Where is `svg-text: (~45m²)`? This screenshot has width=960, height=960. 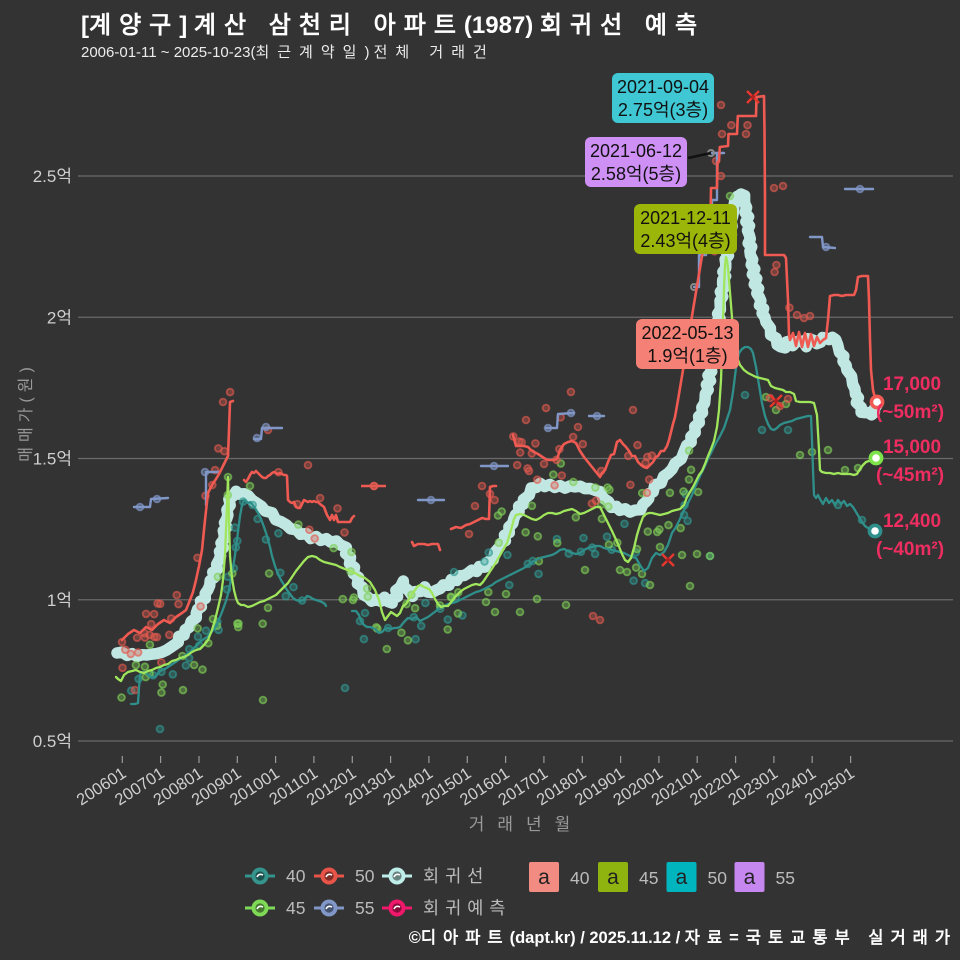 svg-text: (~45m²) is located at coordinates (910, 475).